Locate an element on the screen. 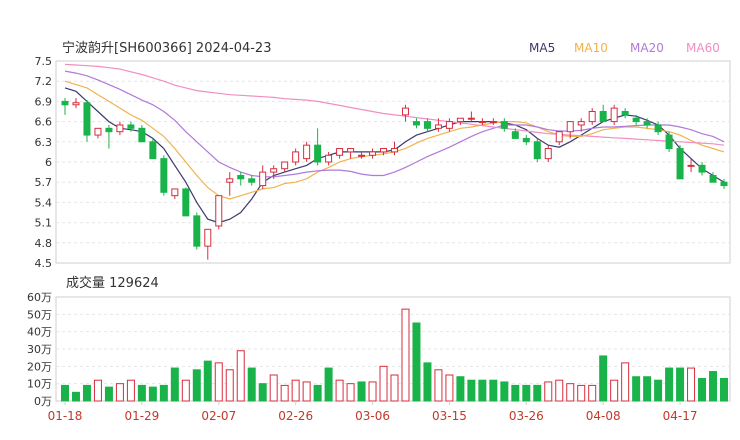 The width and height of the screenshot is (740, 440). date-label: 03-15 is located at coordinates (449, 416).